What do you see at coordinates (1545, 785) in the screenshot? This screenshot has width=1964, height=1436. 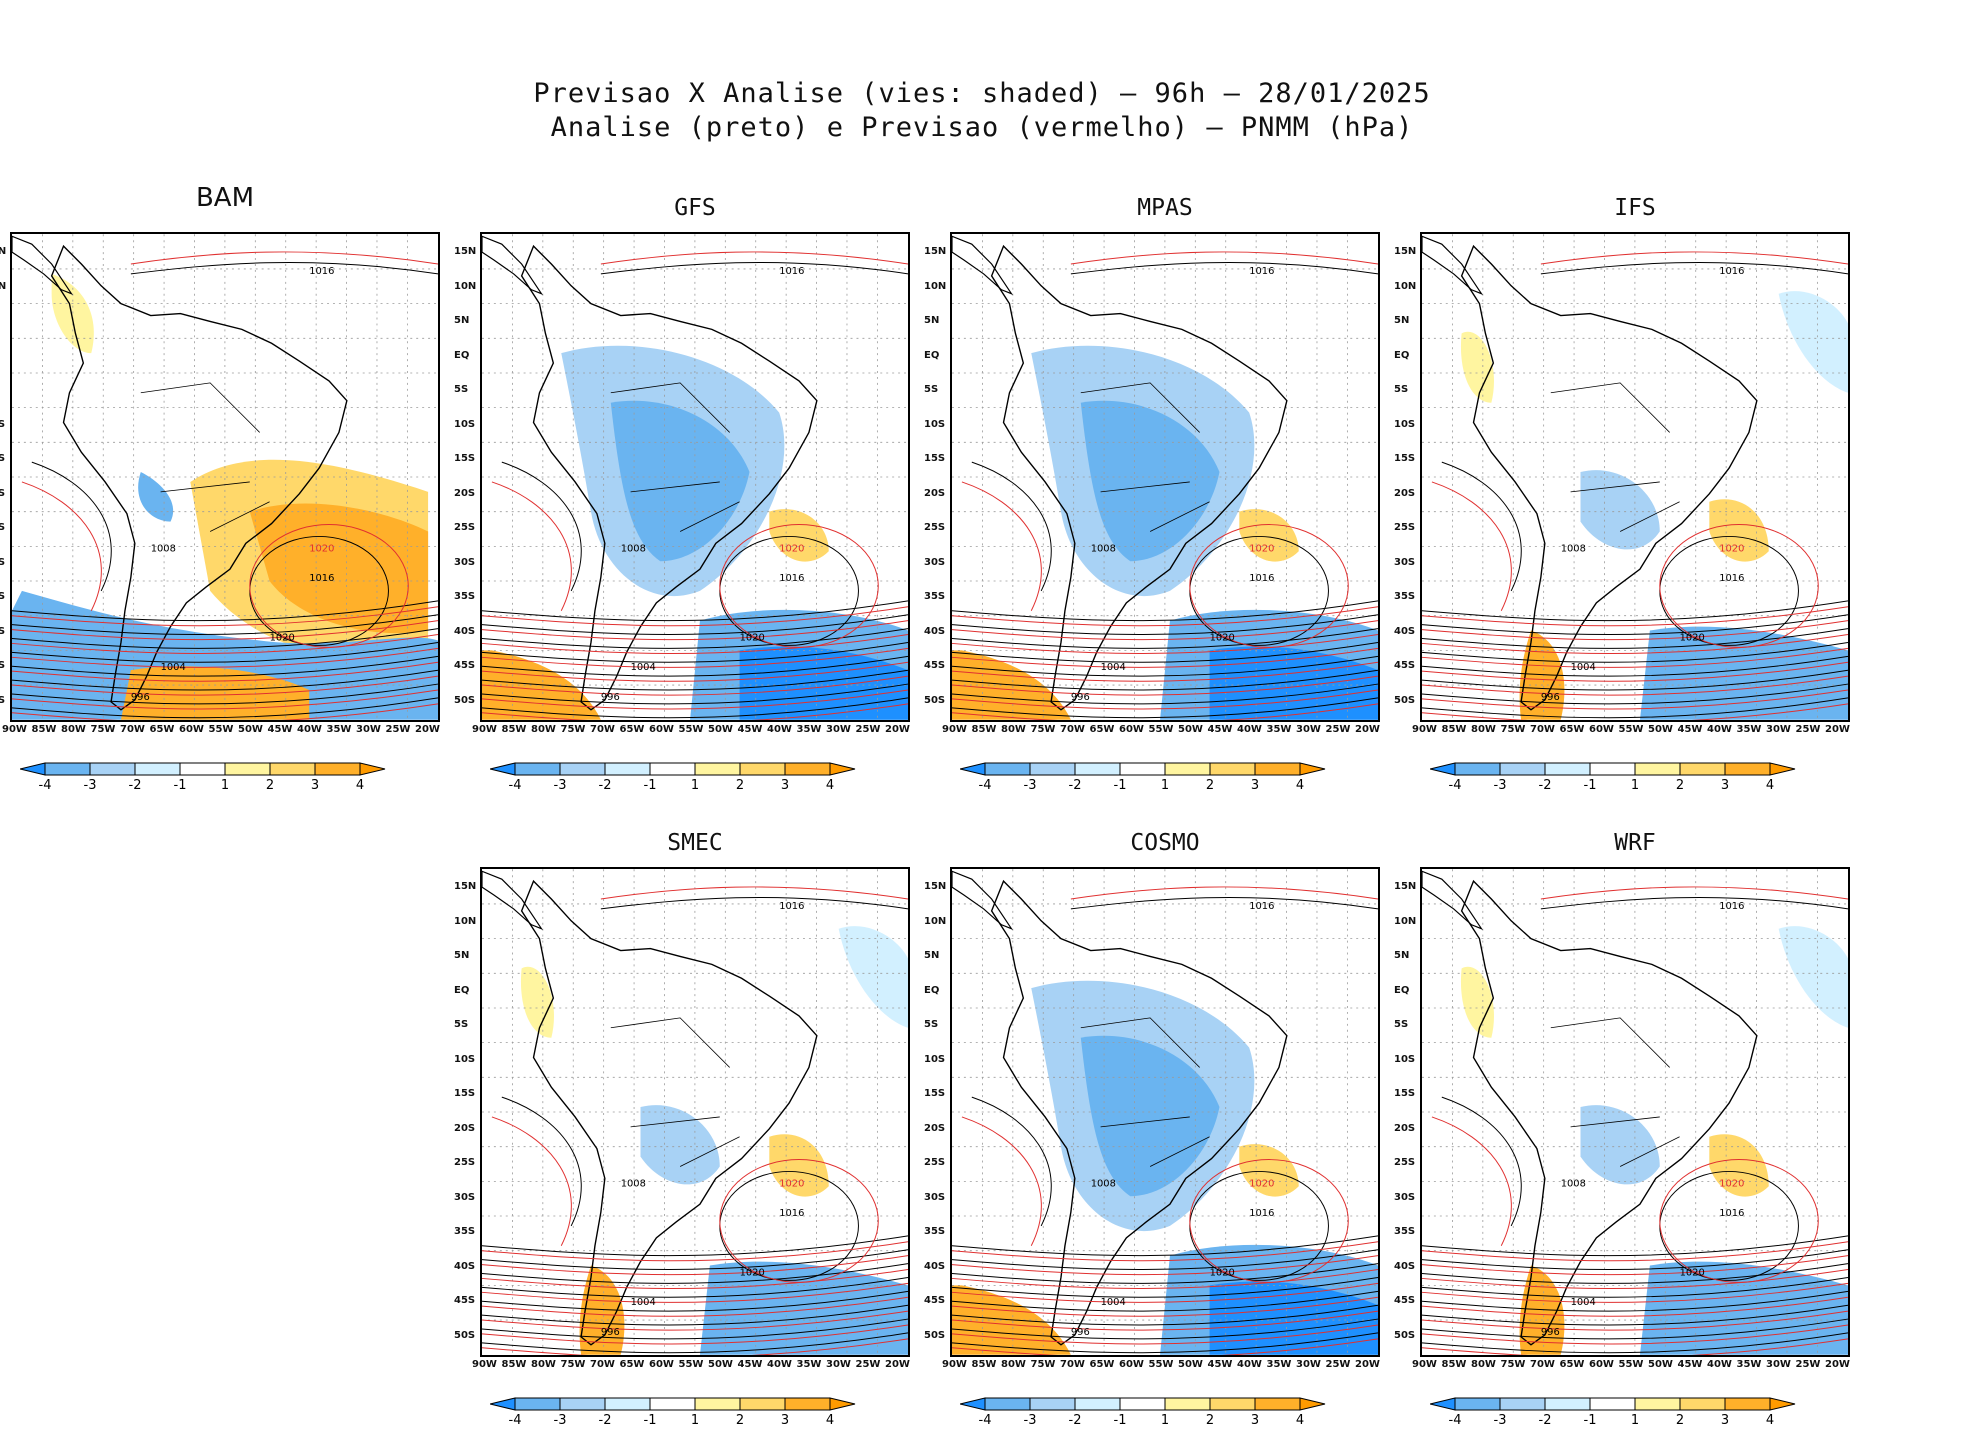 I see `colorbar-label: -2` at bounding box center [1545, 785].